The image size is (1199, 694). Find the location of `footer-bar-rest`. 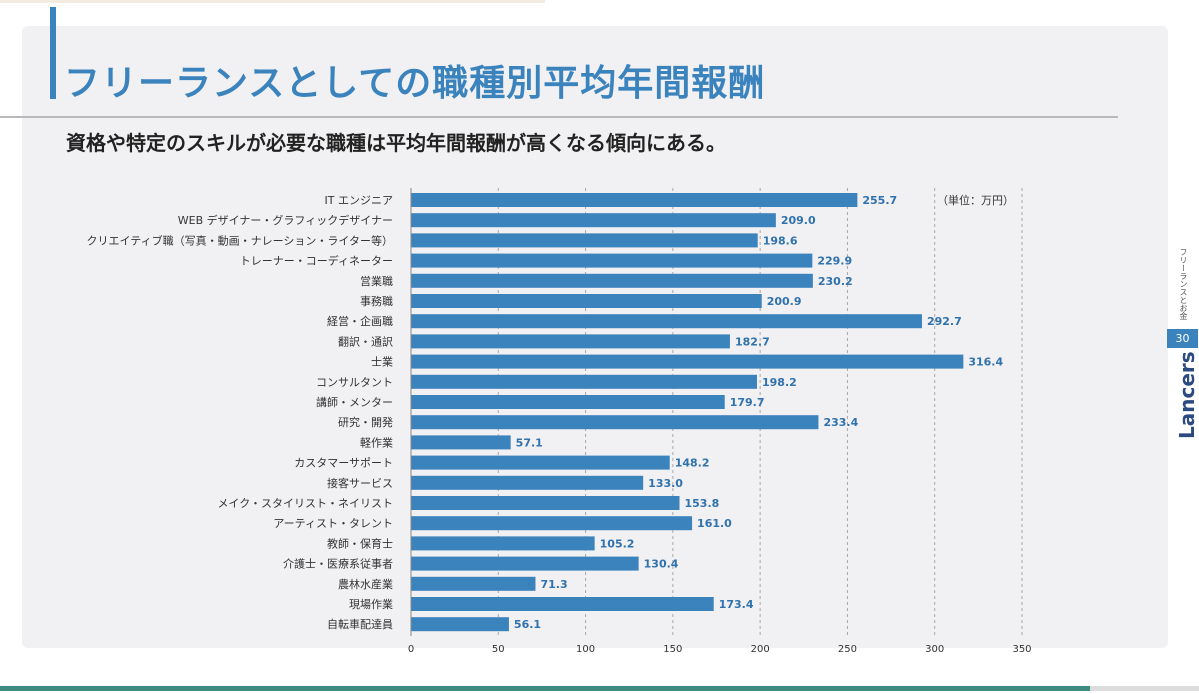

footer-bar-rest is located at coordinates (1144, 688).